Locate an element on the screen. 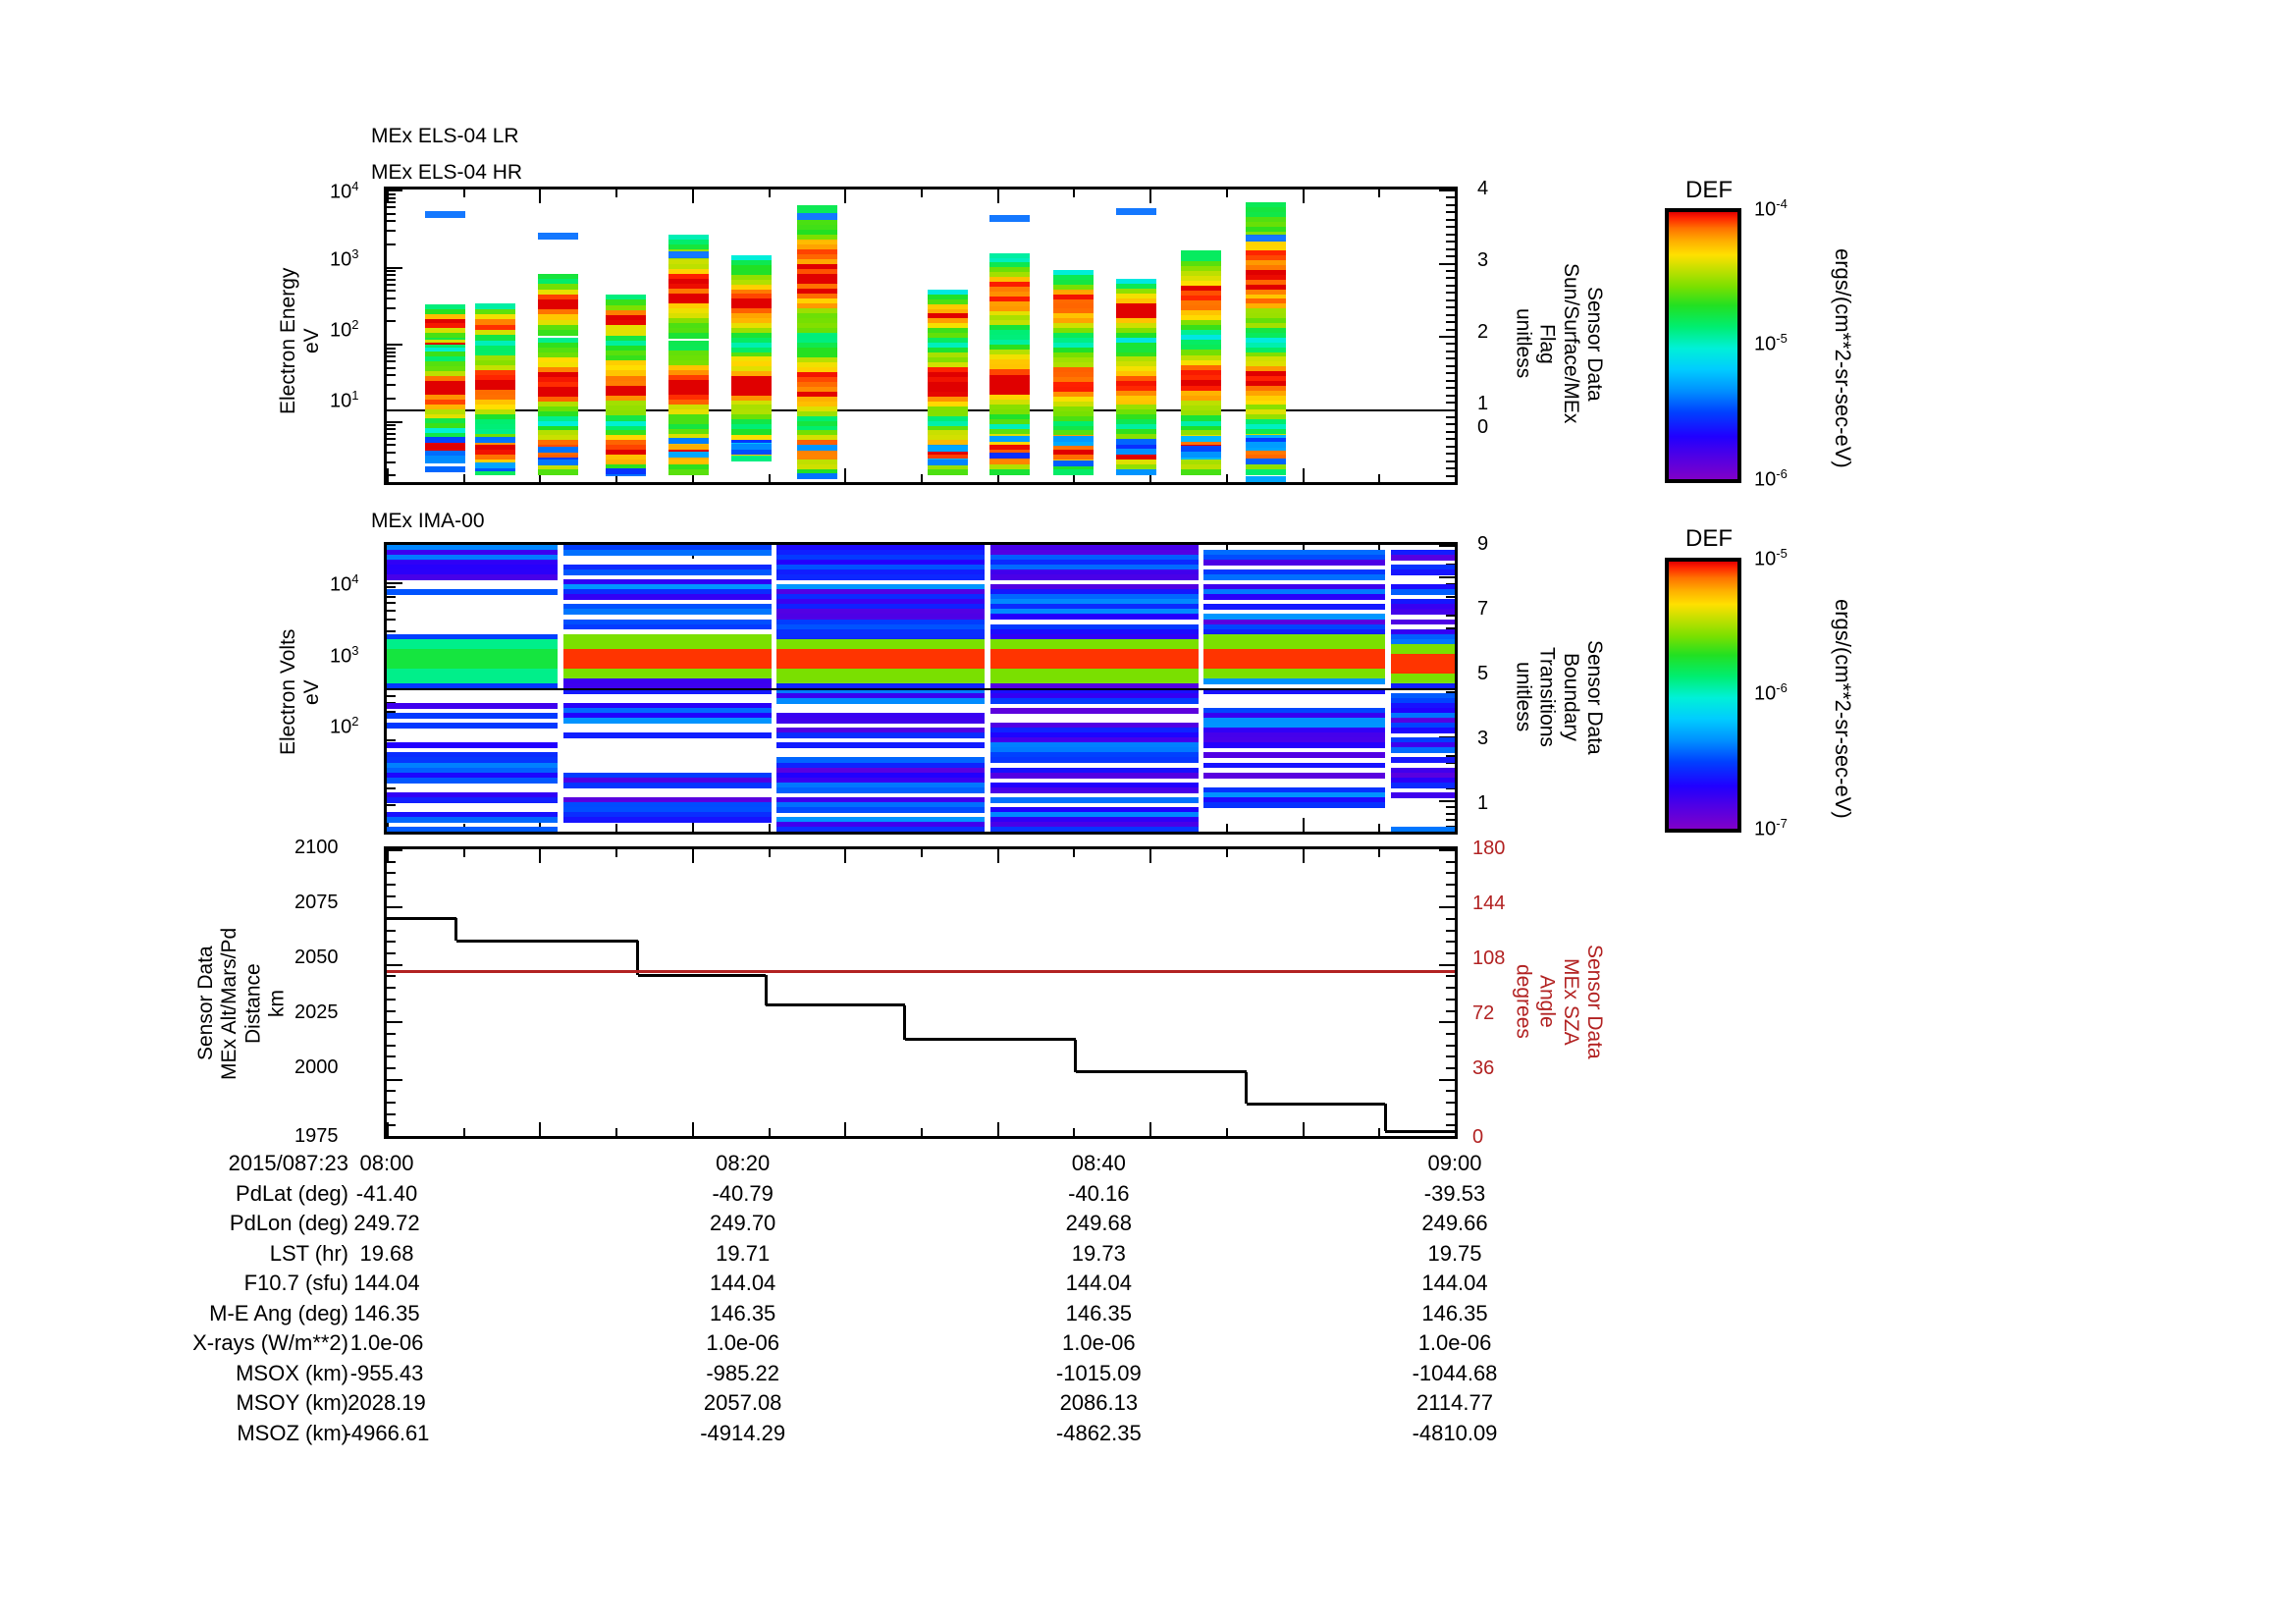 The image size is (2296, 1623). panel3-ytick-2100: 2100 is located at coordinates (316, 847).